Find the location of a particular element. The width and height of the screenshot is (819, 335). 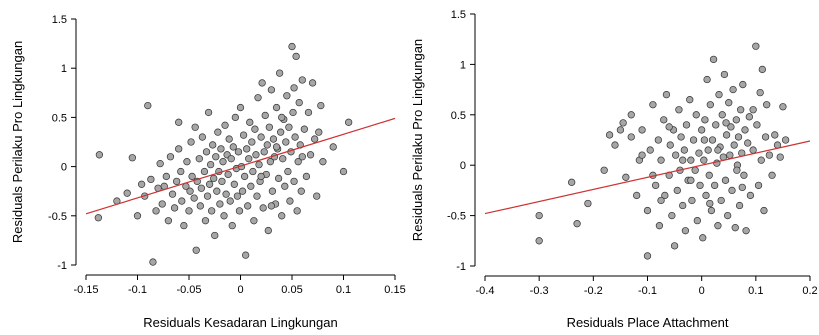

y-tick-label: -0.5 is located at coordinates (456, 217).